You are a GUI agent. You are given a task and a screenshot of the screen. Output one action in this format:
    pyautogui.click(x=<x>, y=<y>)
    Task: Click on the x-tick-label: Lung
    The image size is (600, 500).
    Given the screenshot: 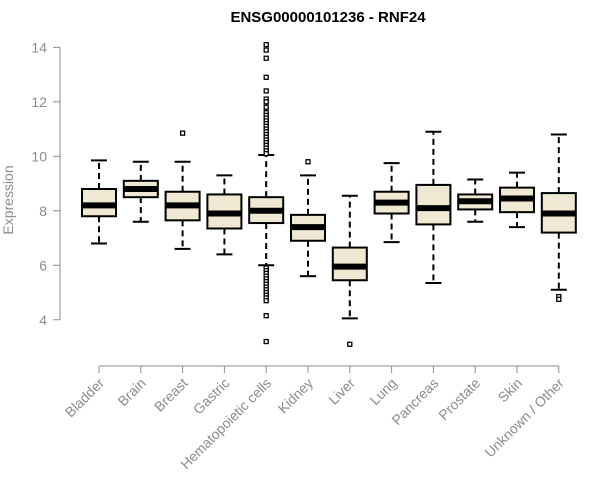 What is the action you would take?
    pyautogui.click(x=382, y=391)
    